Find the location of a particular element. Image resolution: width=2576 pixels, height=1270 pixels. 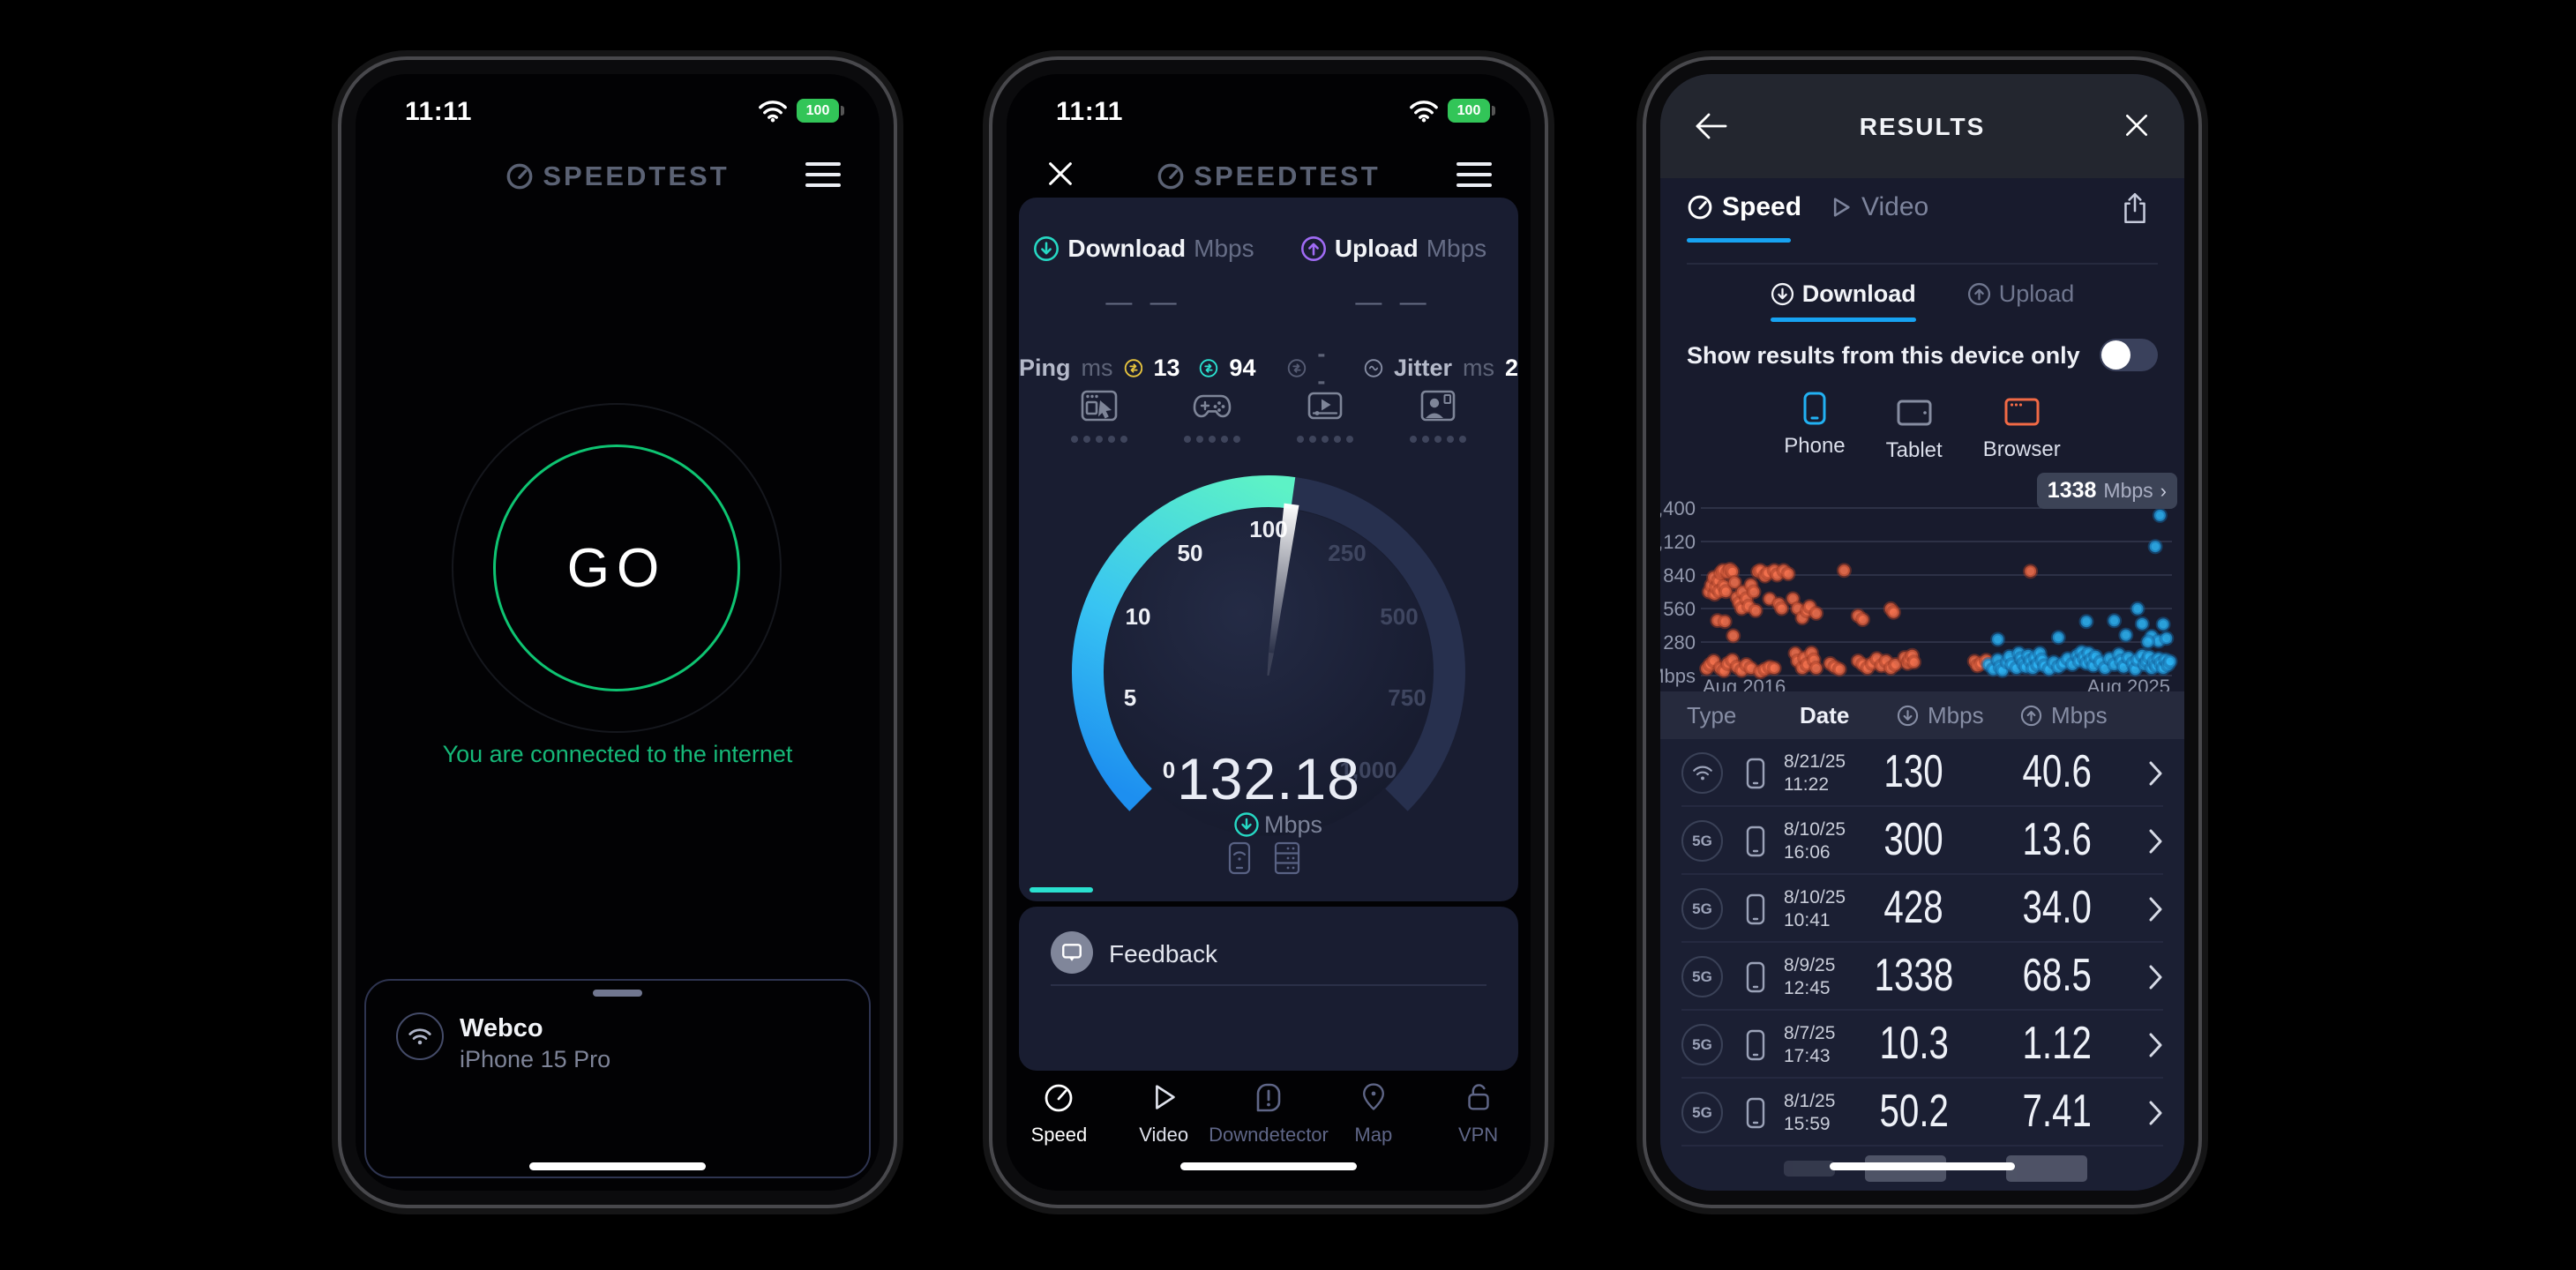

network-sheet: Webco iPhone 15 Pro is located at coordinates (618, 1078).